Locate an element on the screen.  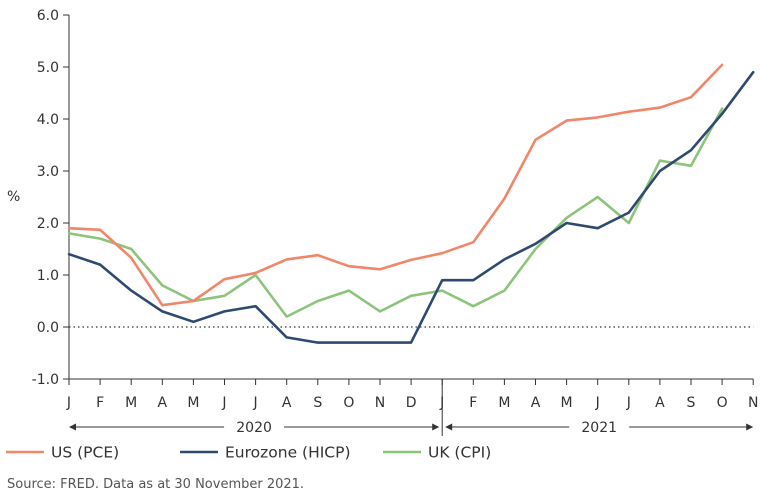
legend-label-uk-cpi: UK (CPI) is located at coordinates (459, 453).